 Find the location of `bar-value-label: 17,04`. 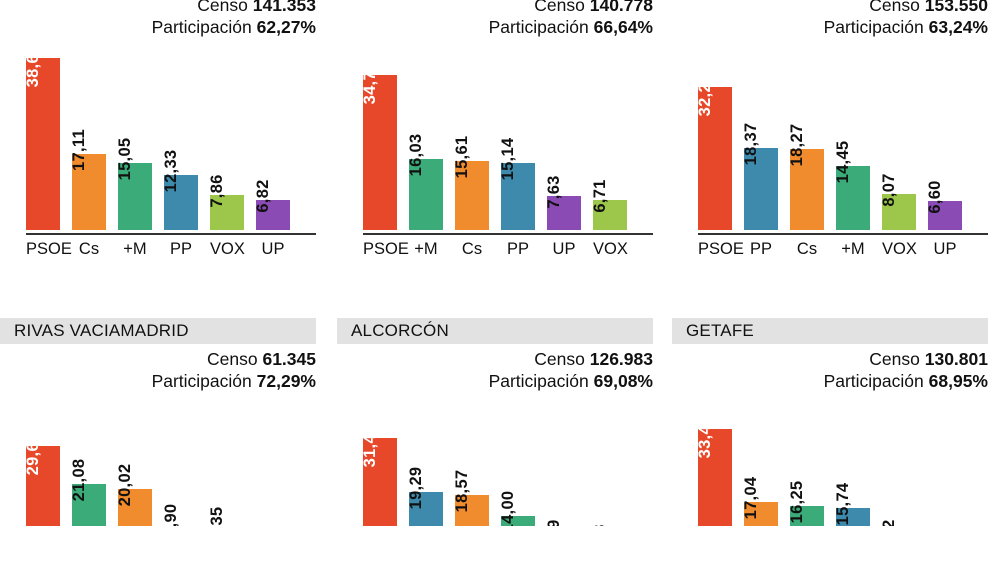

bar-value-label: 17,04 is located at coordinates (751, 498).